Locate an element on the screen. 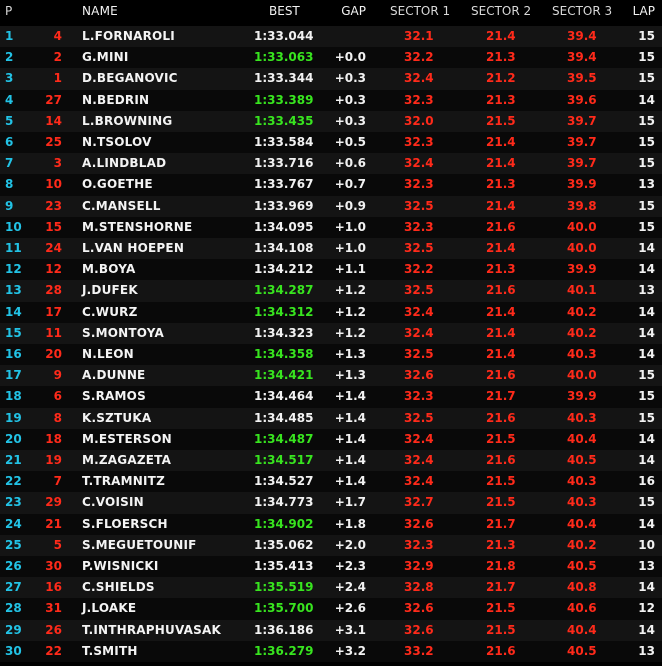 The image size is (662, 666). table-row: 7 3 A.LINDBLAD 1:33.716 +0.6 32.4 21.4 39.7 15 is located at coordinates (331, 164).